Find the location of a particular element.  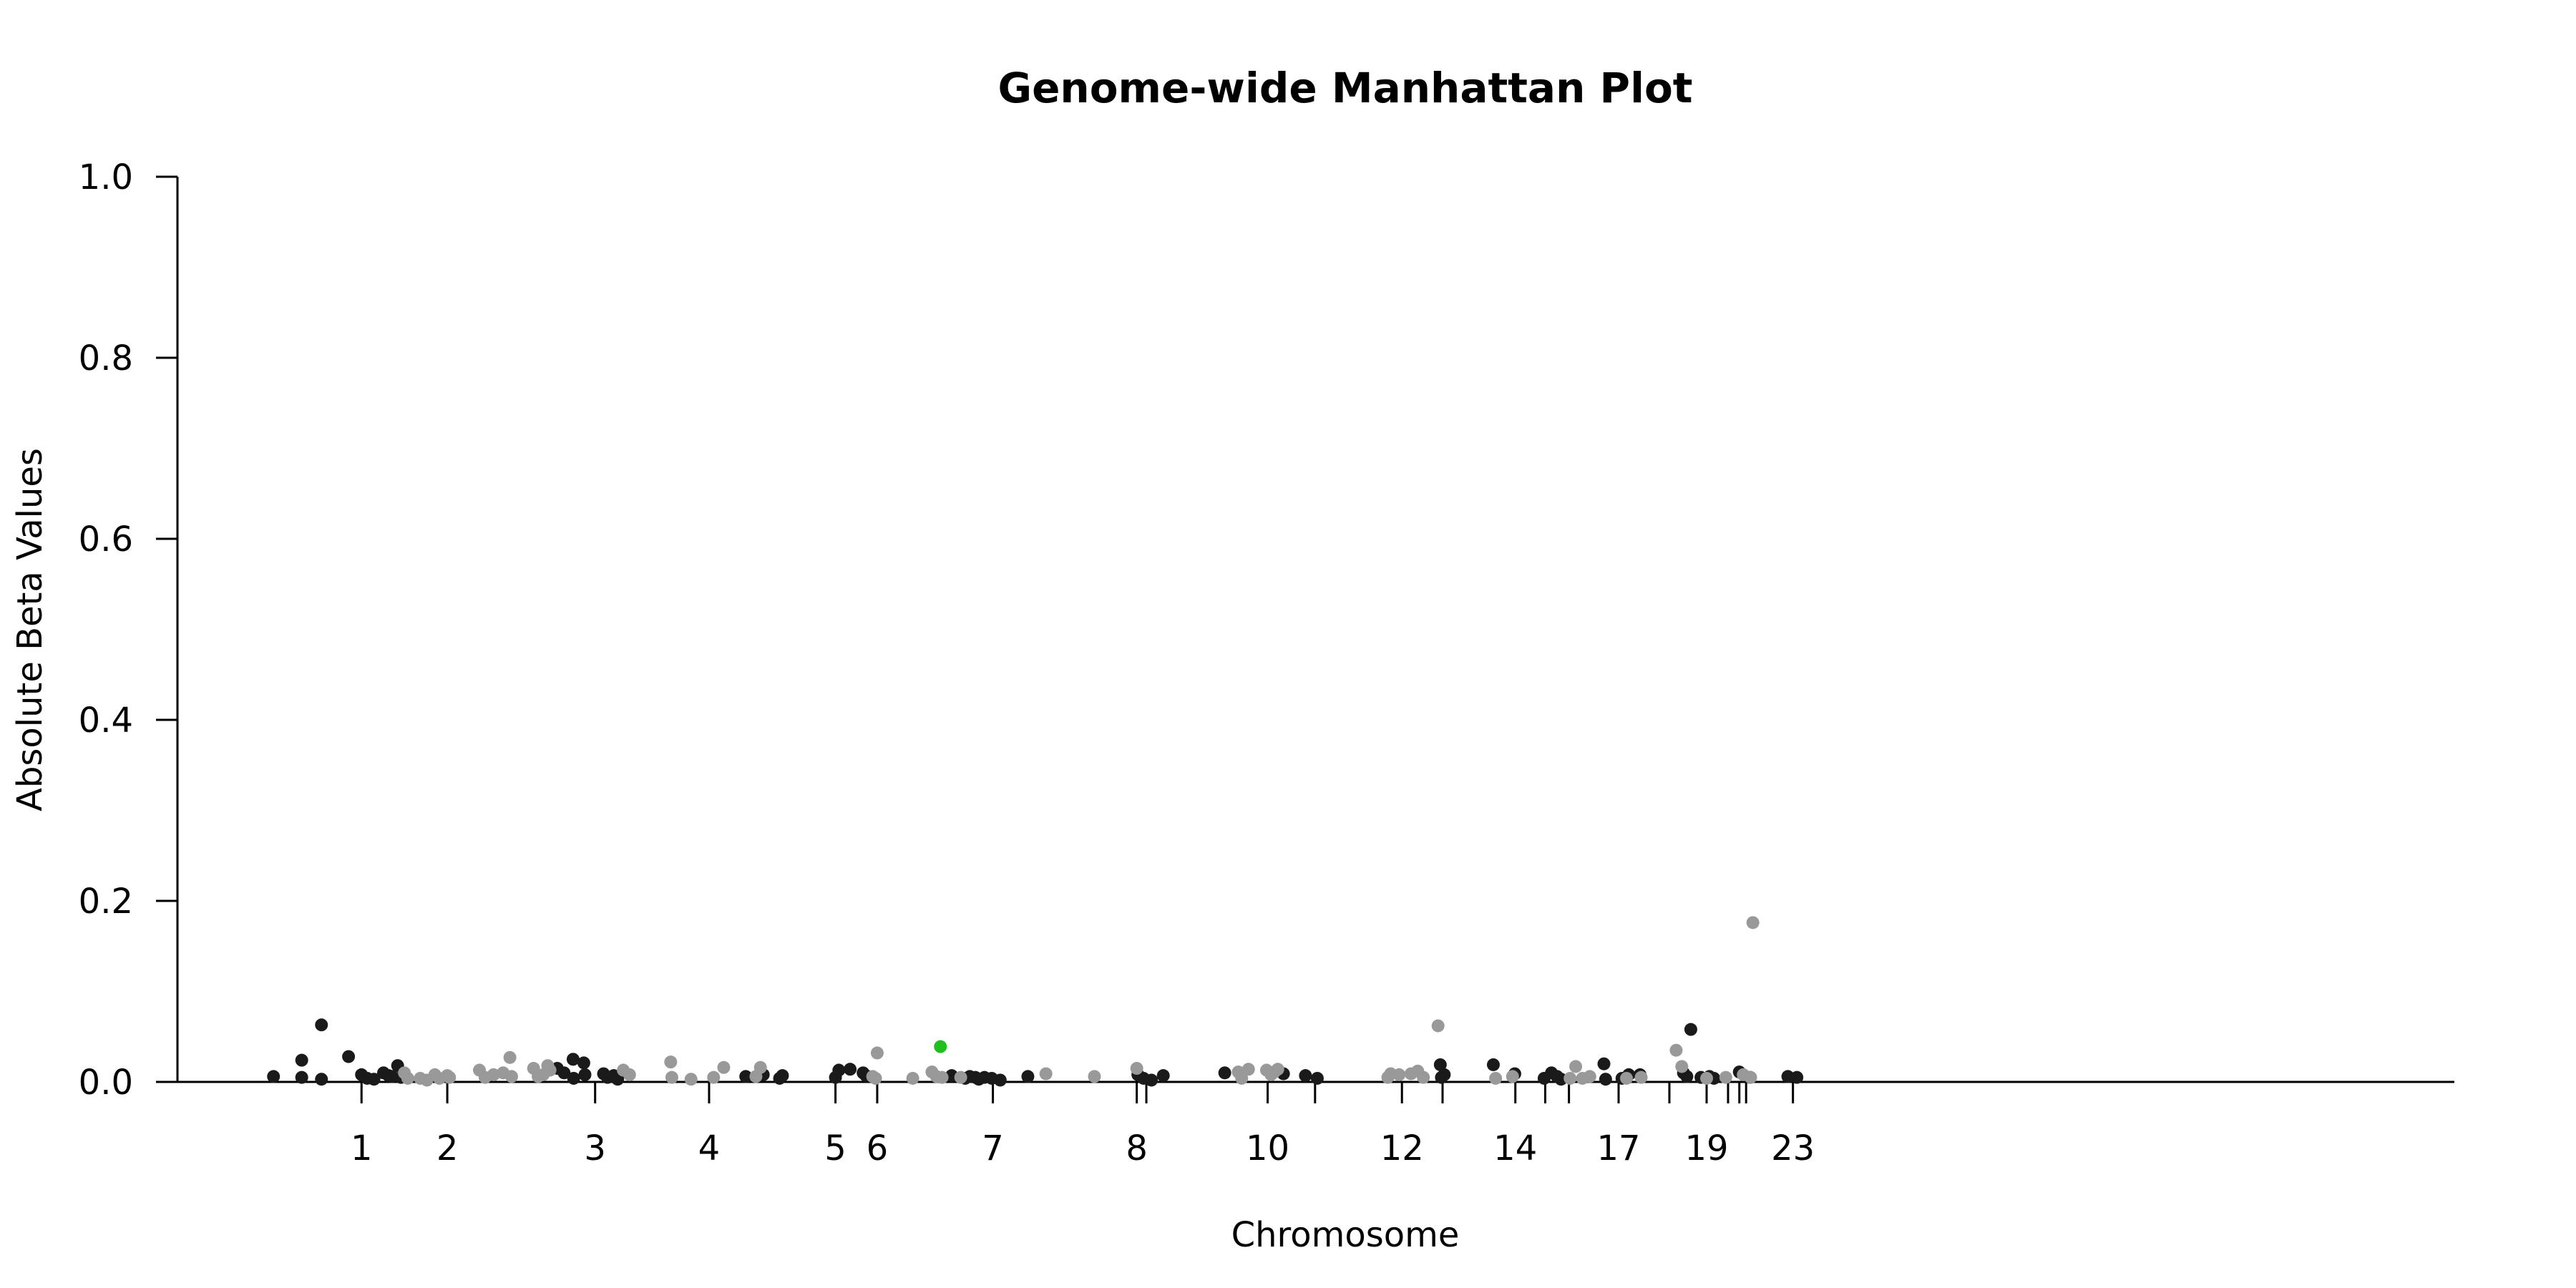

y-axis-label: Absolute Beta Values is located at coordinates (30, 629).